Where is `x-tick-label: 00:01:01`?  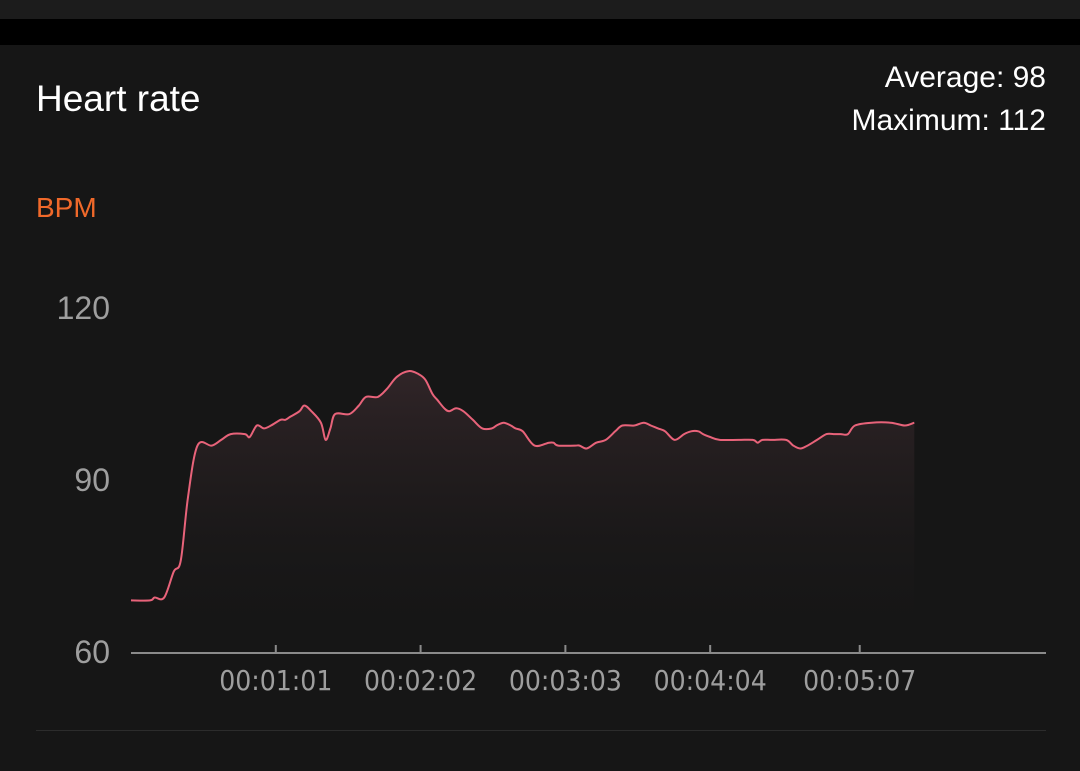
x-tick-label: 00:01:01 is located at coordinates (275, 680).